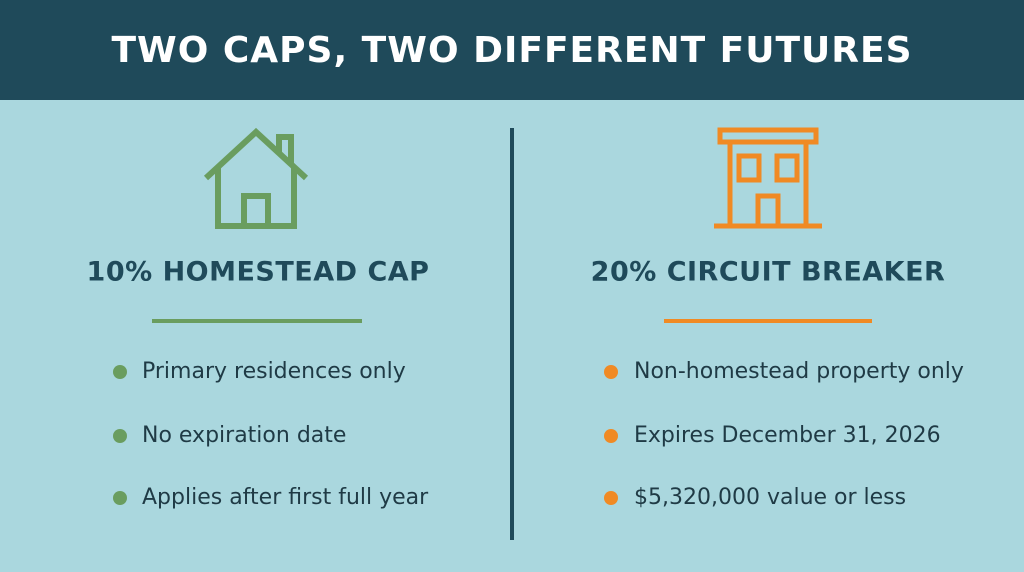 The width and height of the screenshot is (1024, 572). I want to click on list-item: Primary residences only, so click(274, 371).